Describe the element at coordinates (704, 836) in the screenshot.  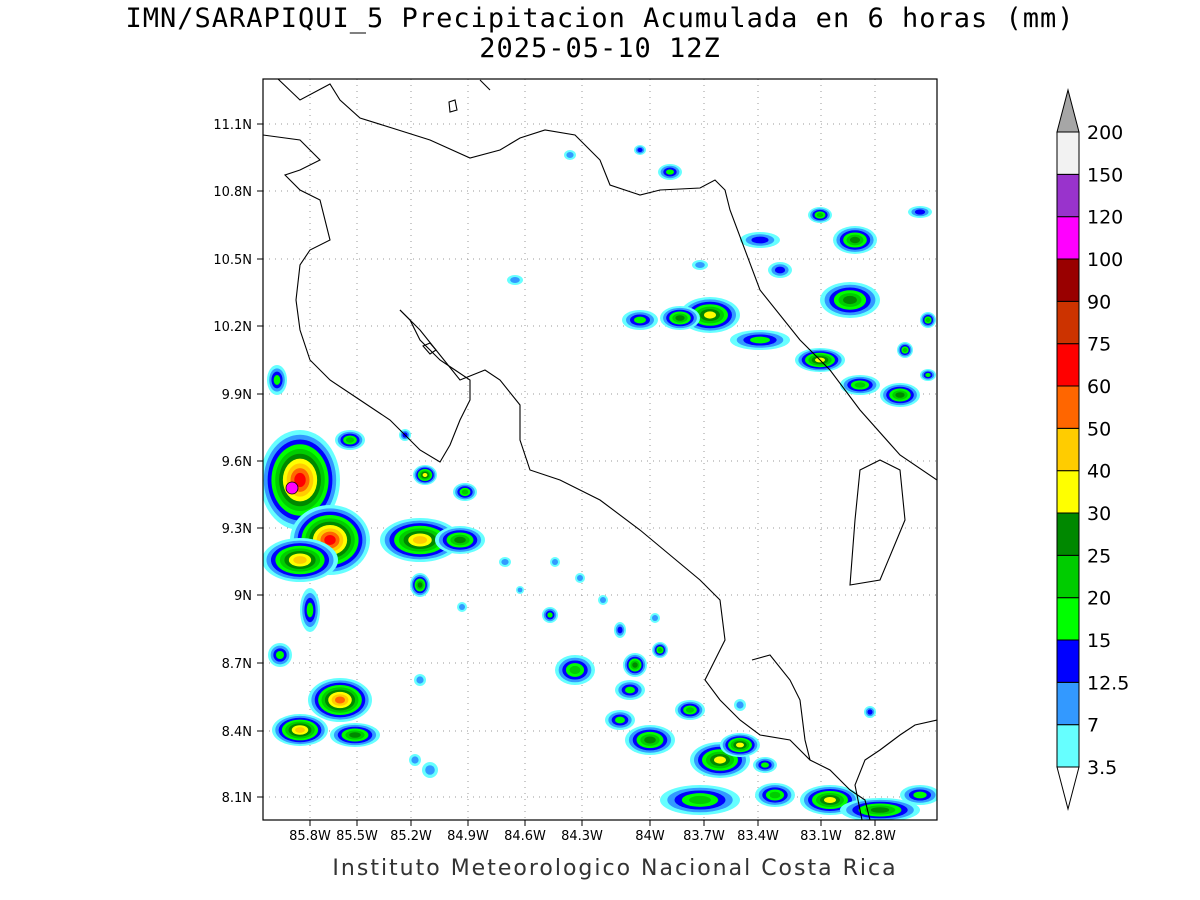
I see `lon-tick-label: 83.7W` at that location.